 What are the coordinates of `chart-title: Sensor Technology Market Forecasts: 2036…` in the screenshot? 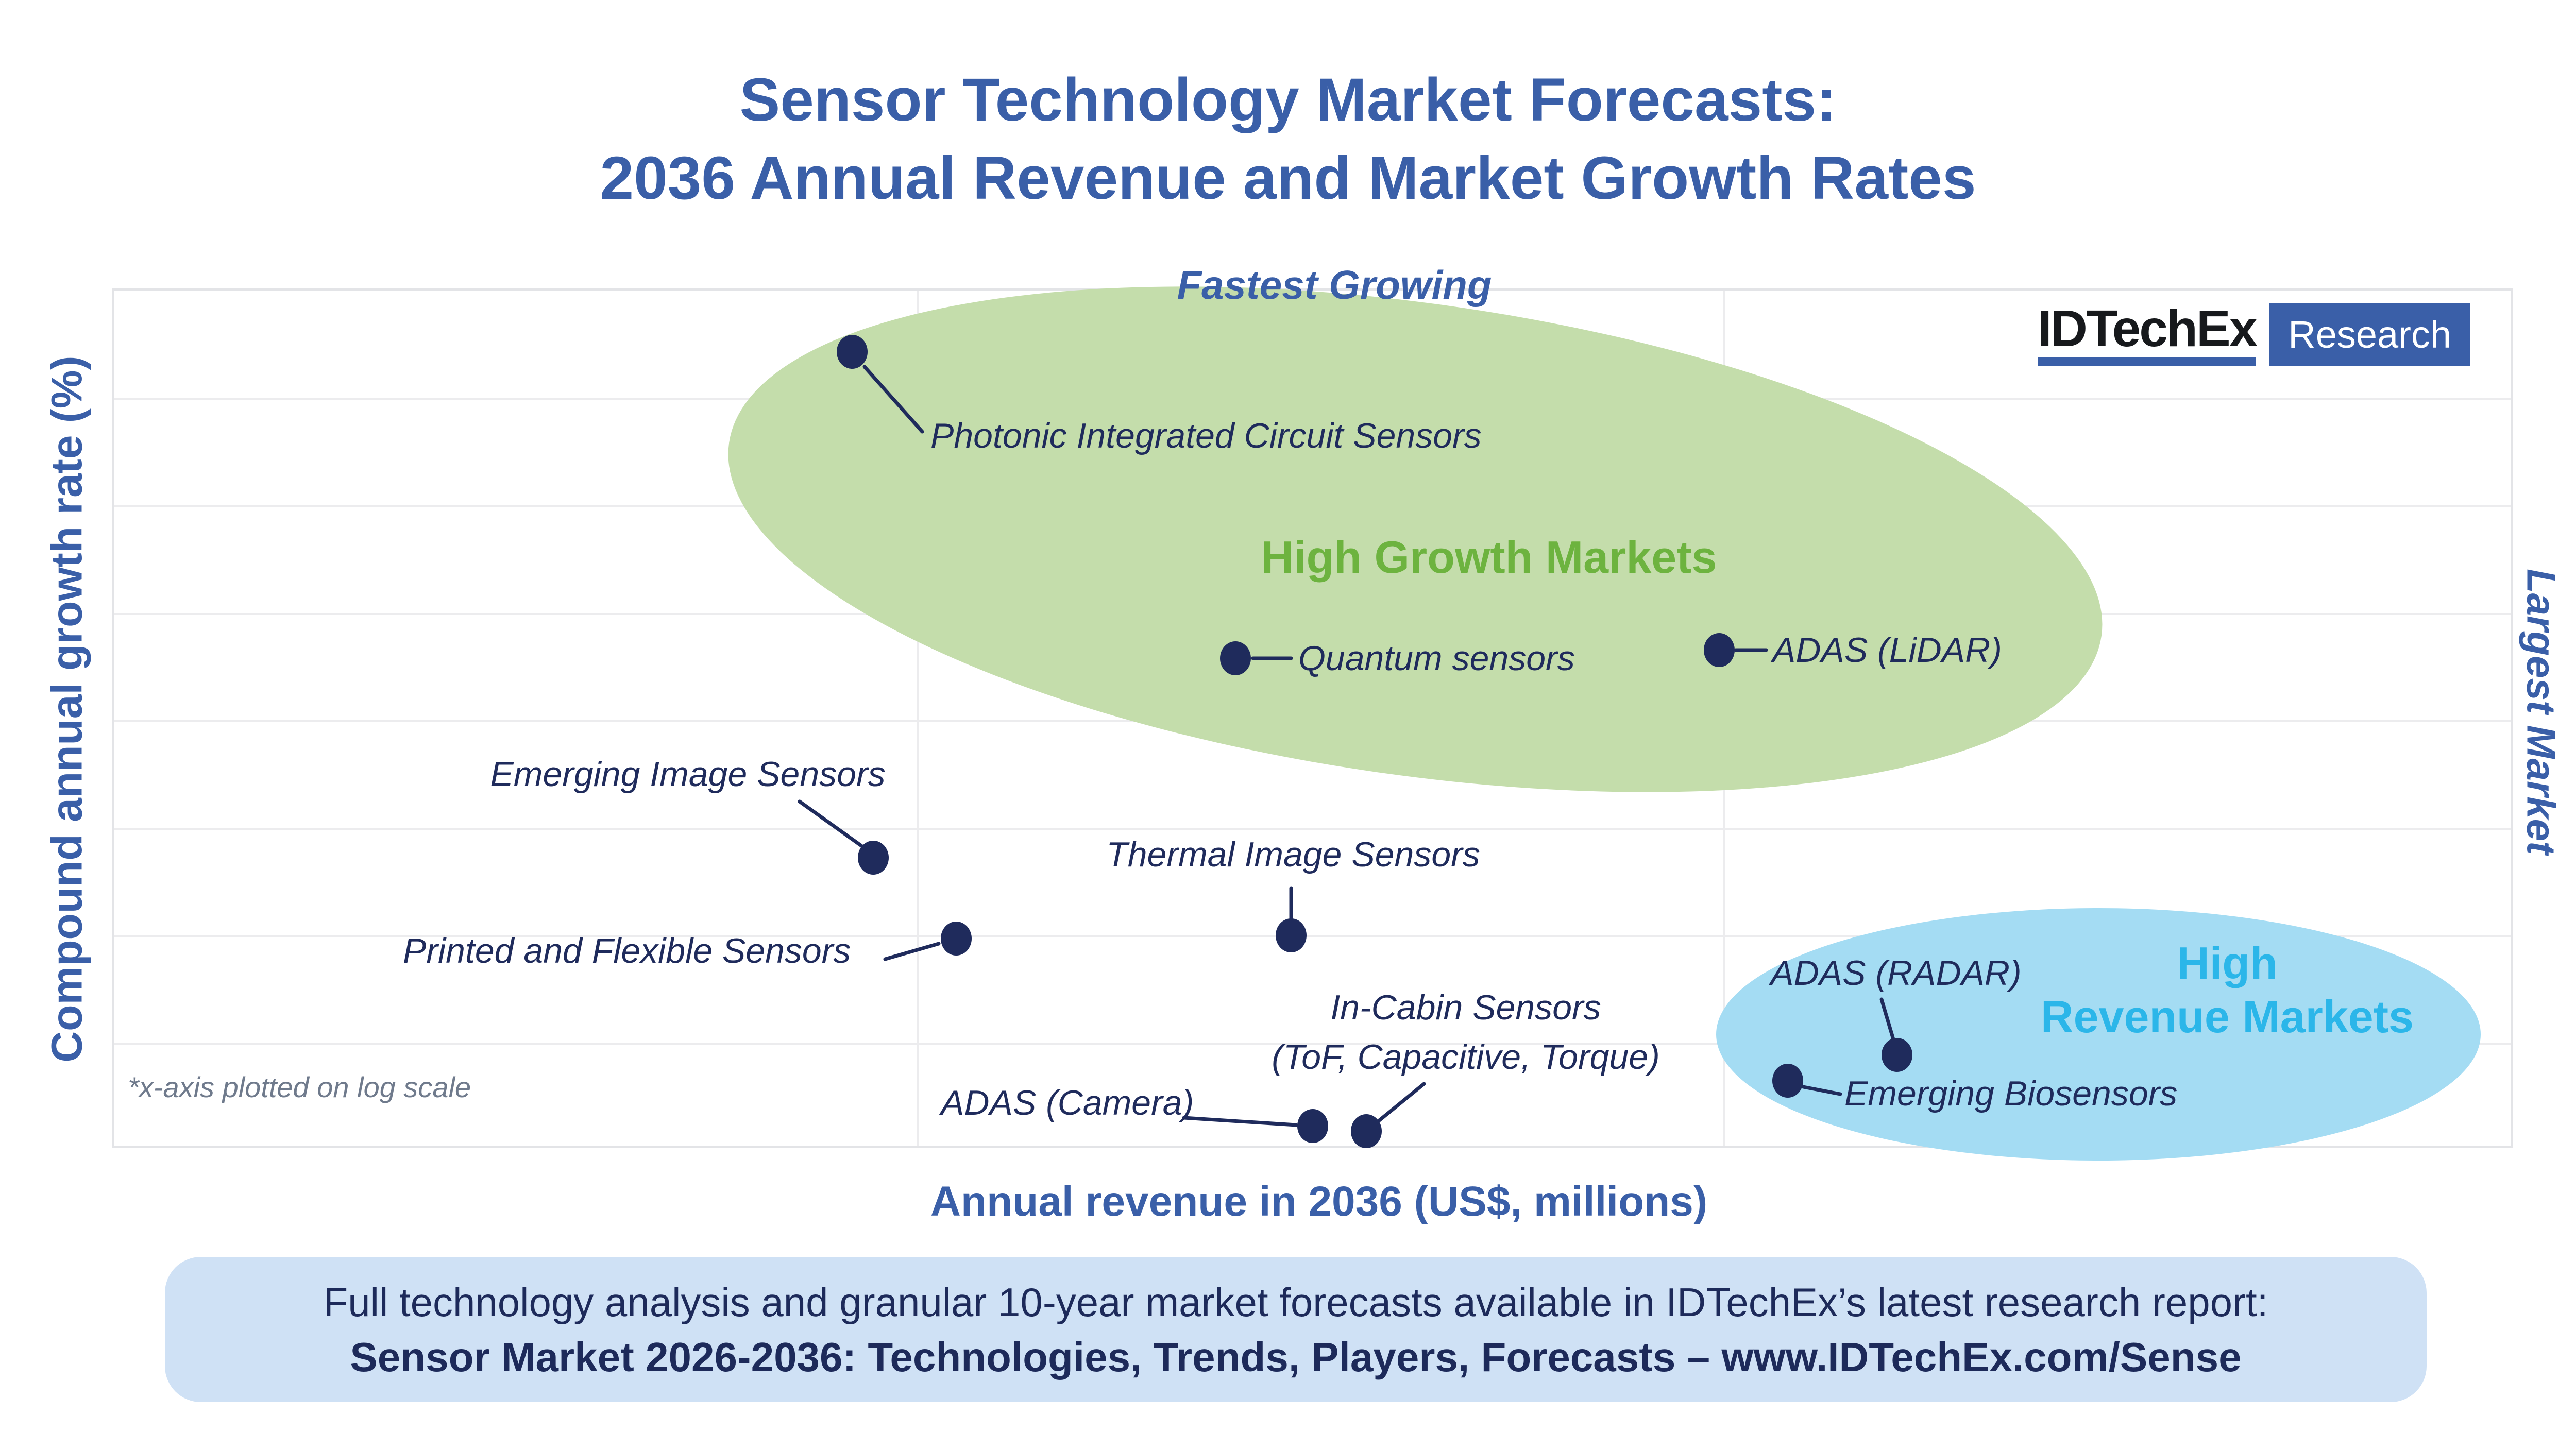 It's located at (1288, 139).